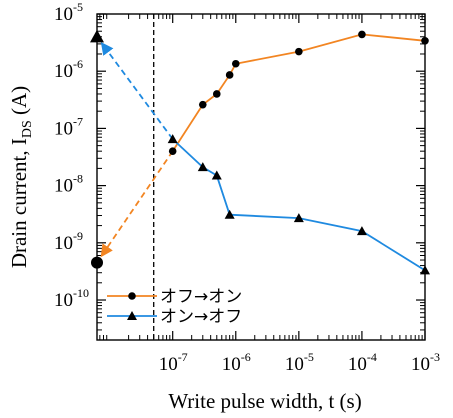 The image size is (453, 418). What do you see at coordinates (68, 69) in the screenshot?
I see `y-tick-label: 10⁻⁶` at bounding box center [68, 69].